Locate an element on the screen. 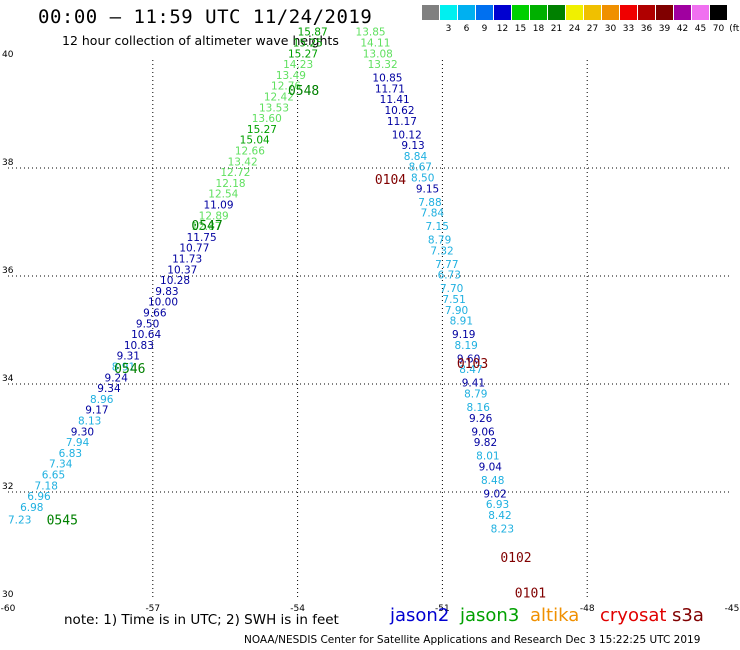  legend-label: 24 is located at coordinates (574, 29).